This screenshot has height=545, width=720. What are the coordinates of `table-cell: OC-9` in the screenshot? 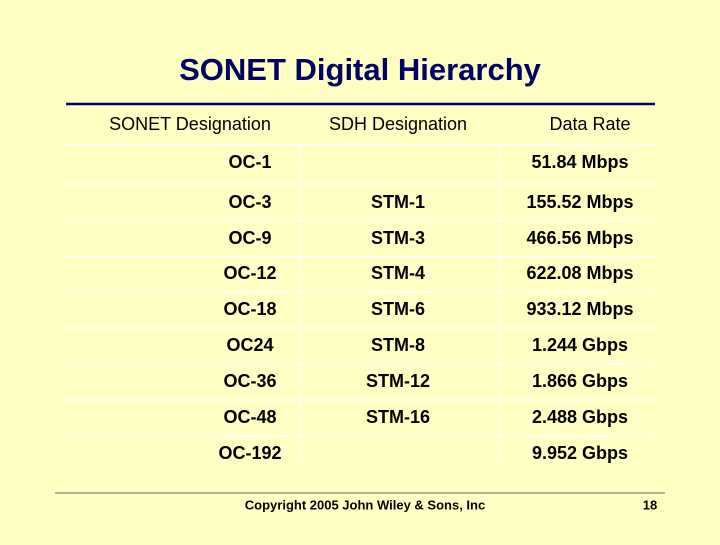 It's located at (249, 238).